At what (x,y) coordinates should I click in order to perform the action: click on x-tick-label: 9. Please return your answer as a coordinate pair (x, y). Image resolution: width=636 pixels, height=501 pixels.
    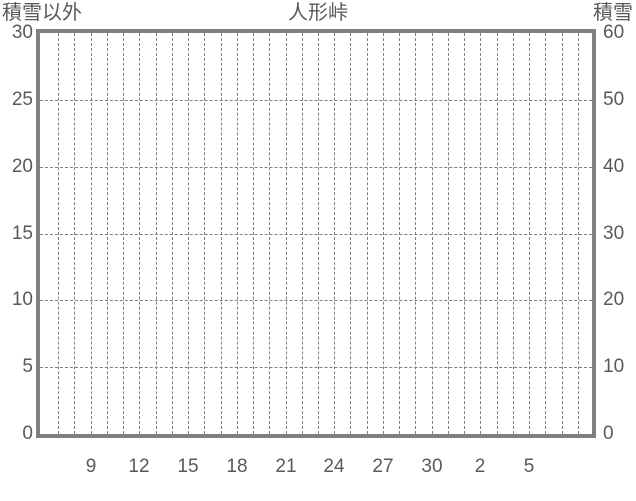
    Looking at the image, I should click on (91, 466).